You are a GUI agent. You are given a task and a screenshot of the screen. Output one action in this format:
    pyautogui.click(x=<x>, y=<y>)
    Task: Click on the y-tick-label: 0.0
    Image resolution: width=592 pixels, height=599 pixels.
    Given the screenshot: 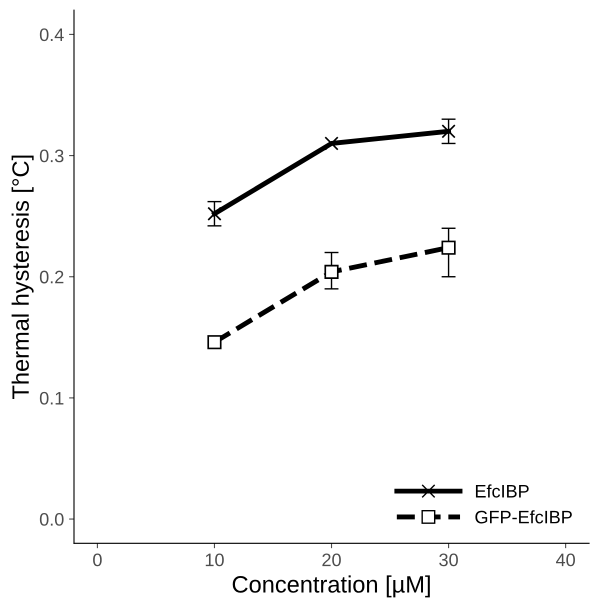 What is the action you would take?
    pyautogui.click(x=52, y=519)
    